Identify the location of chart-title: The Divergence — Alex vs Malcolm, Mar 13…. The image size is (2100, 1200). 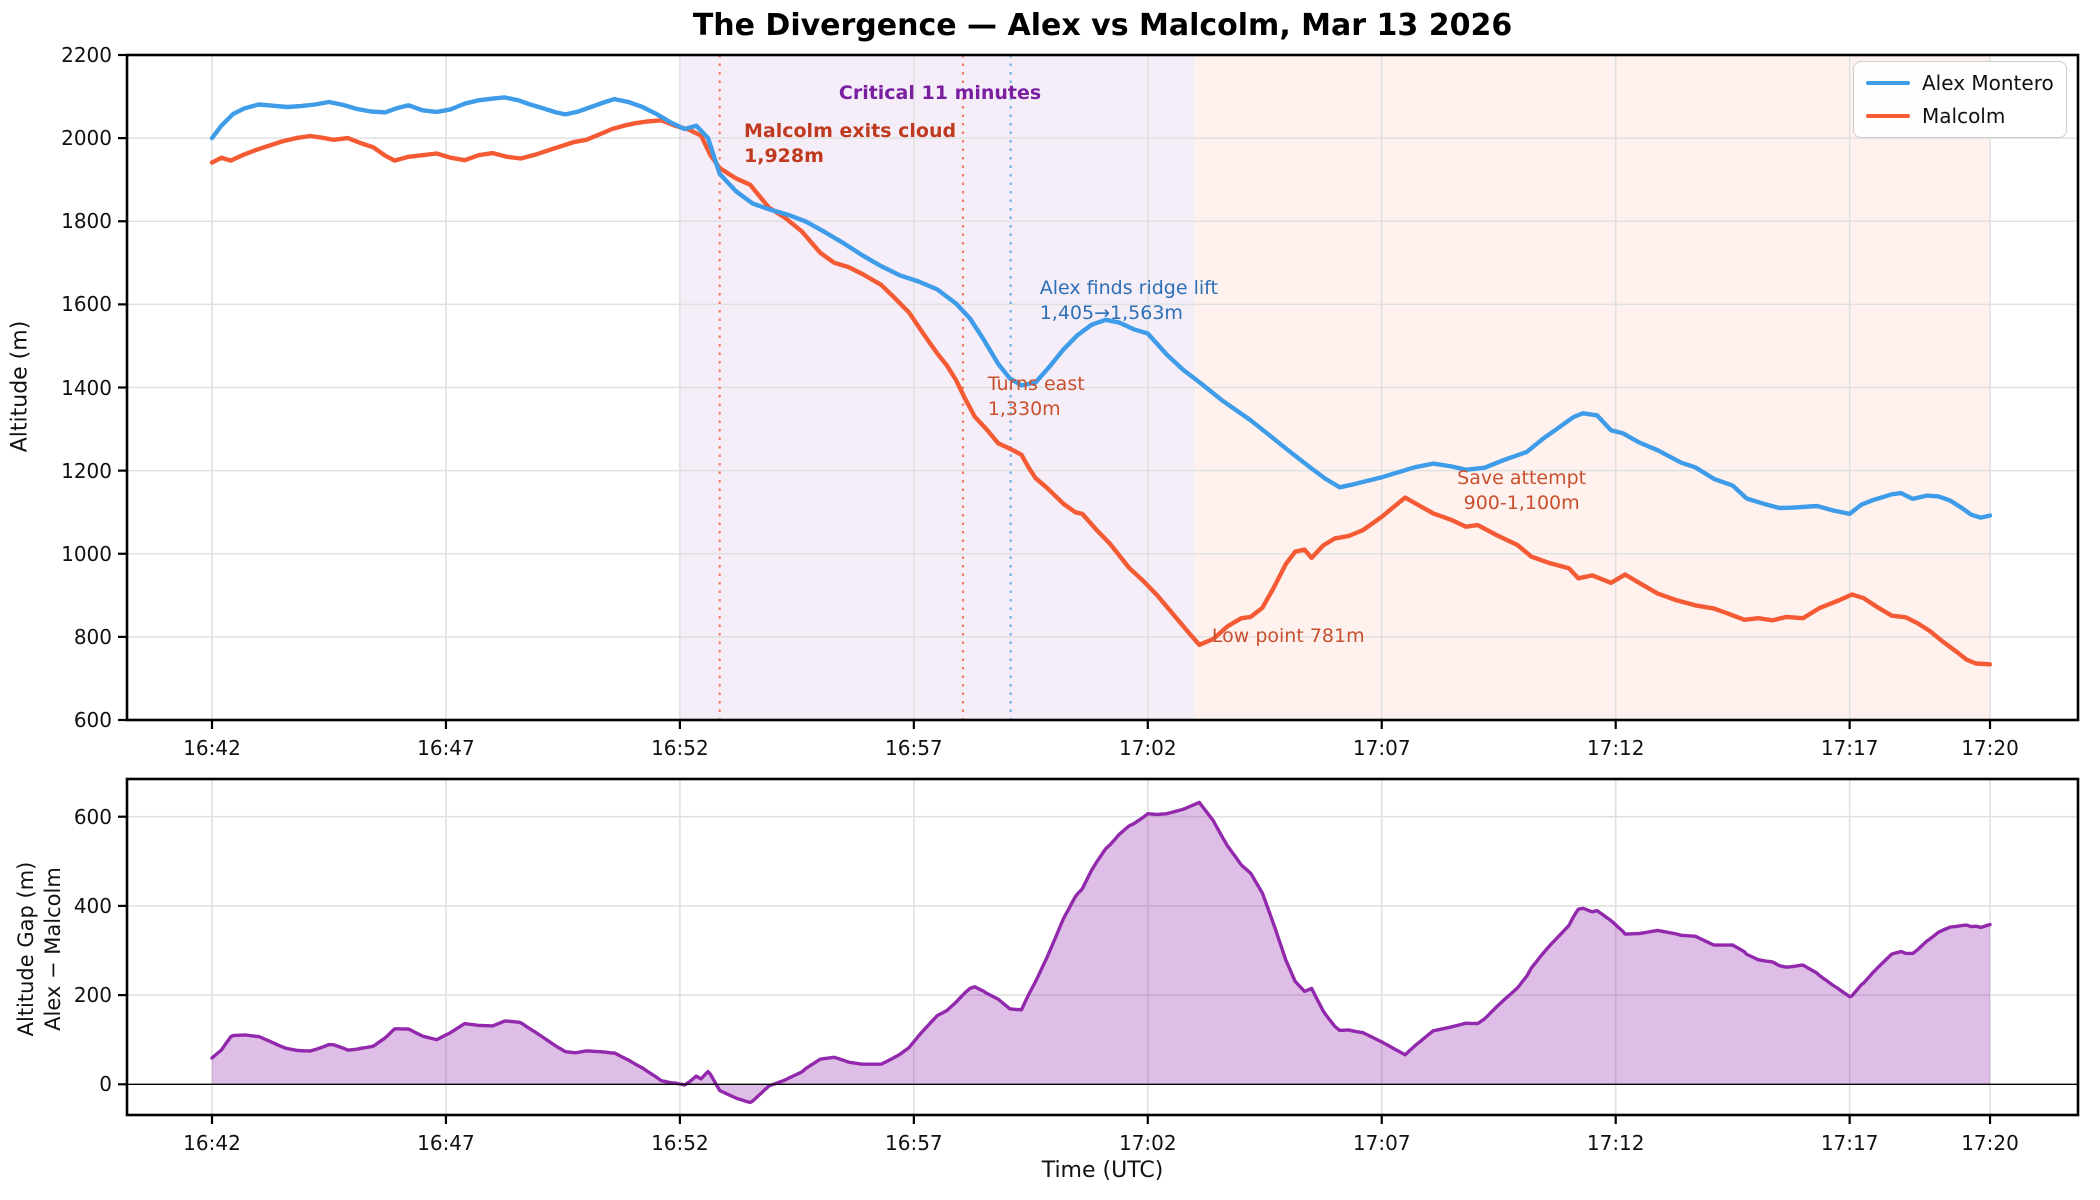
(1102, 25).